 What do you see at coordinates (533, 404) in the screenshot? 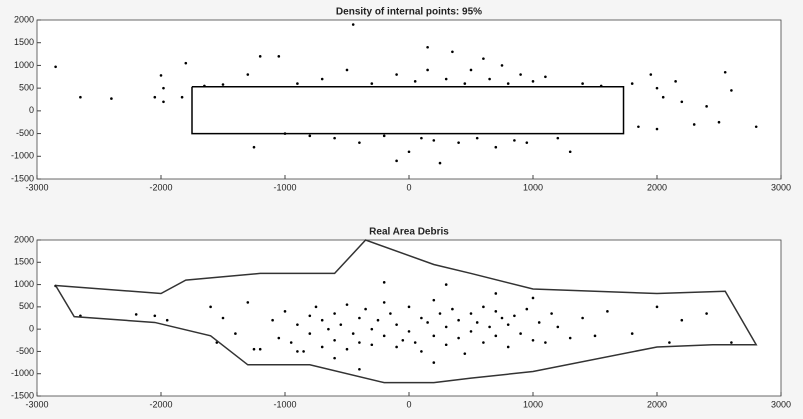
I see `x-tick-label: 1000` at bounding box center [533, 404].